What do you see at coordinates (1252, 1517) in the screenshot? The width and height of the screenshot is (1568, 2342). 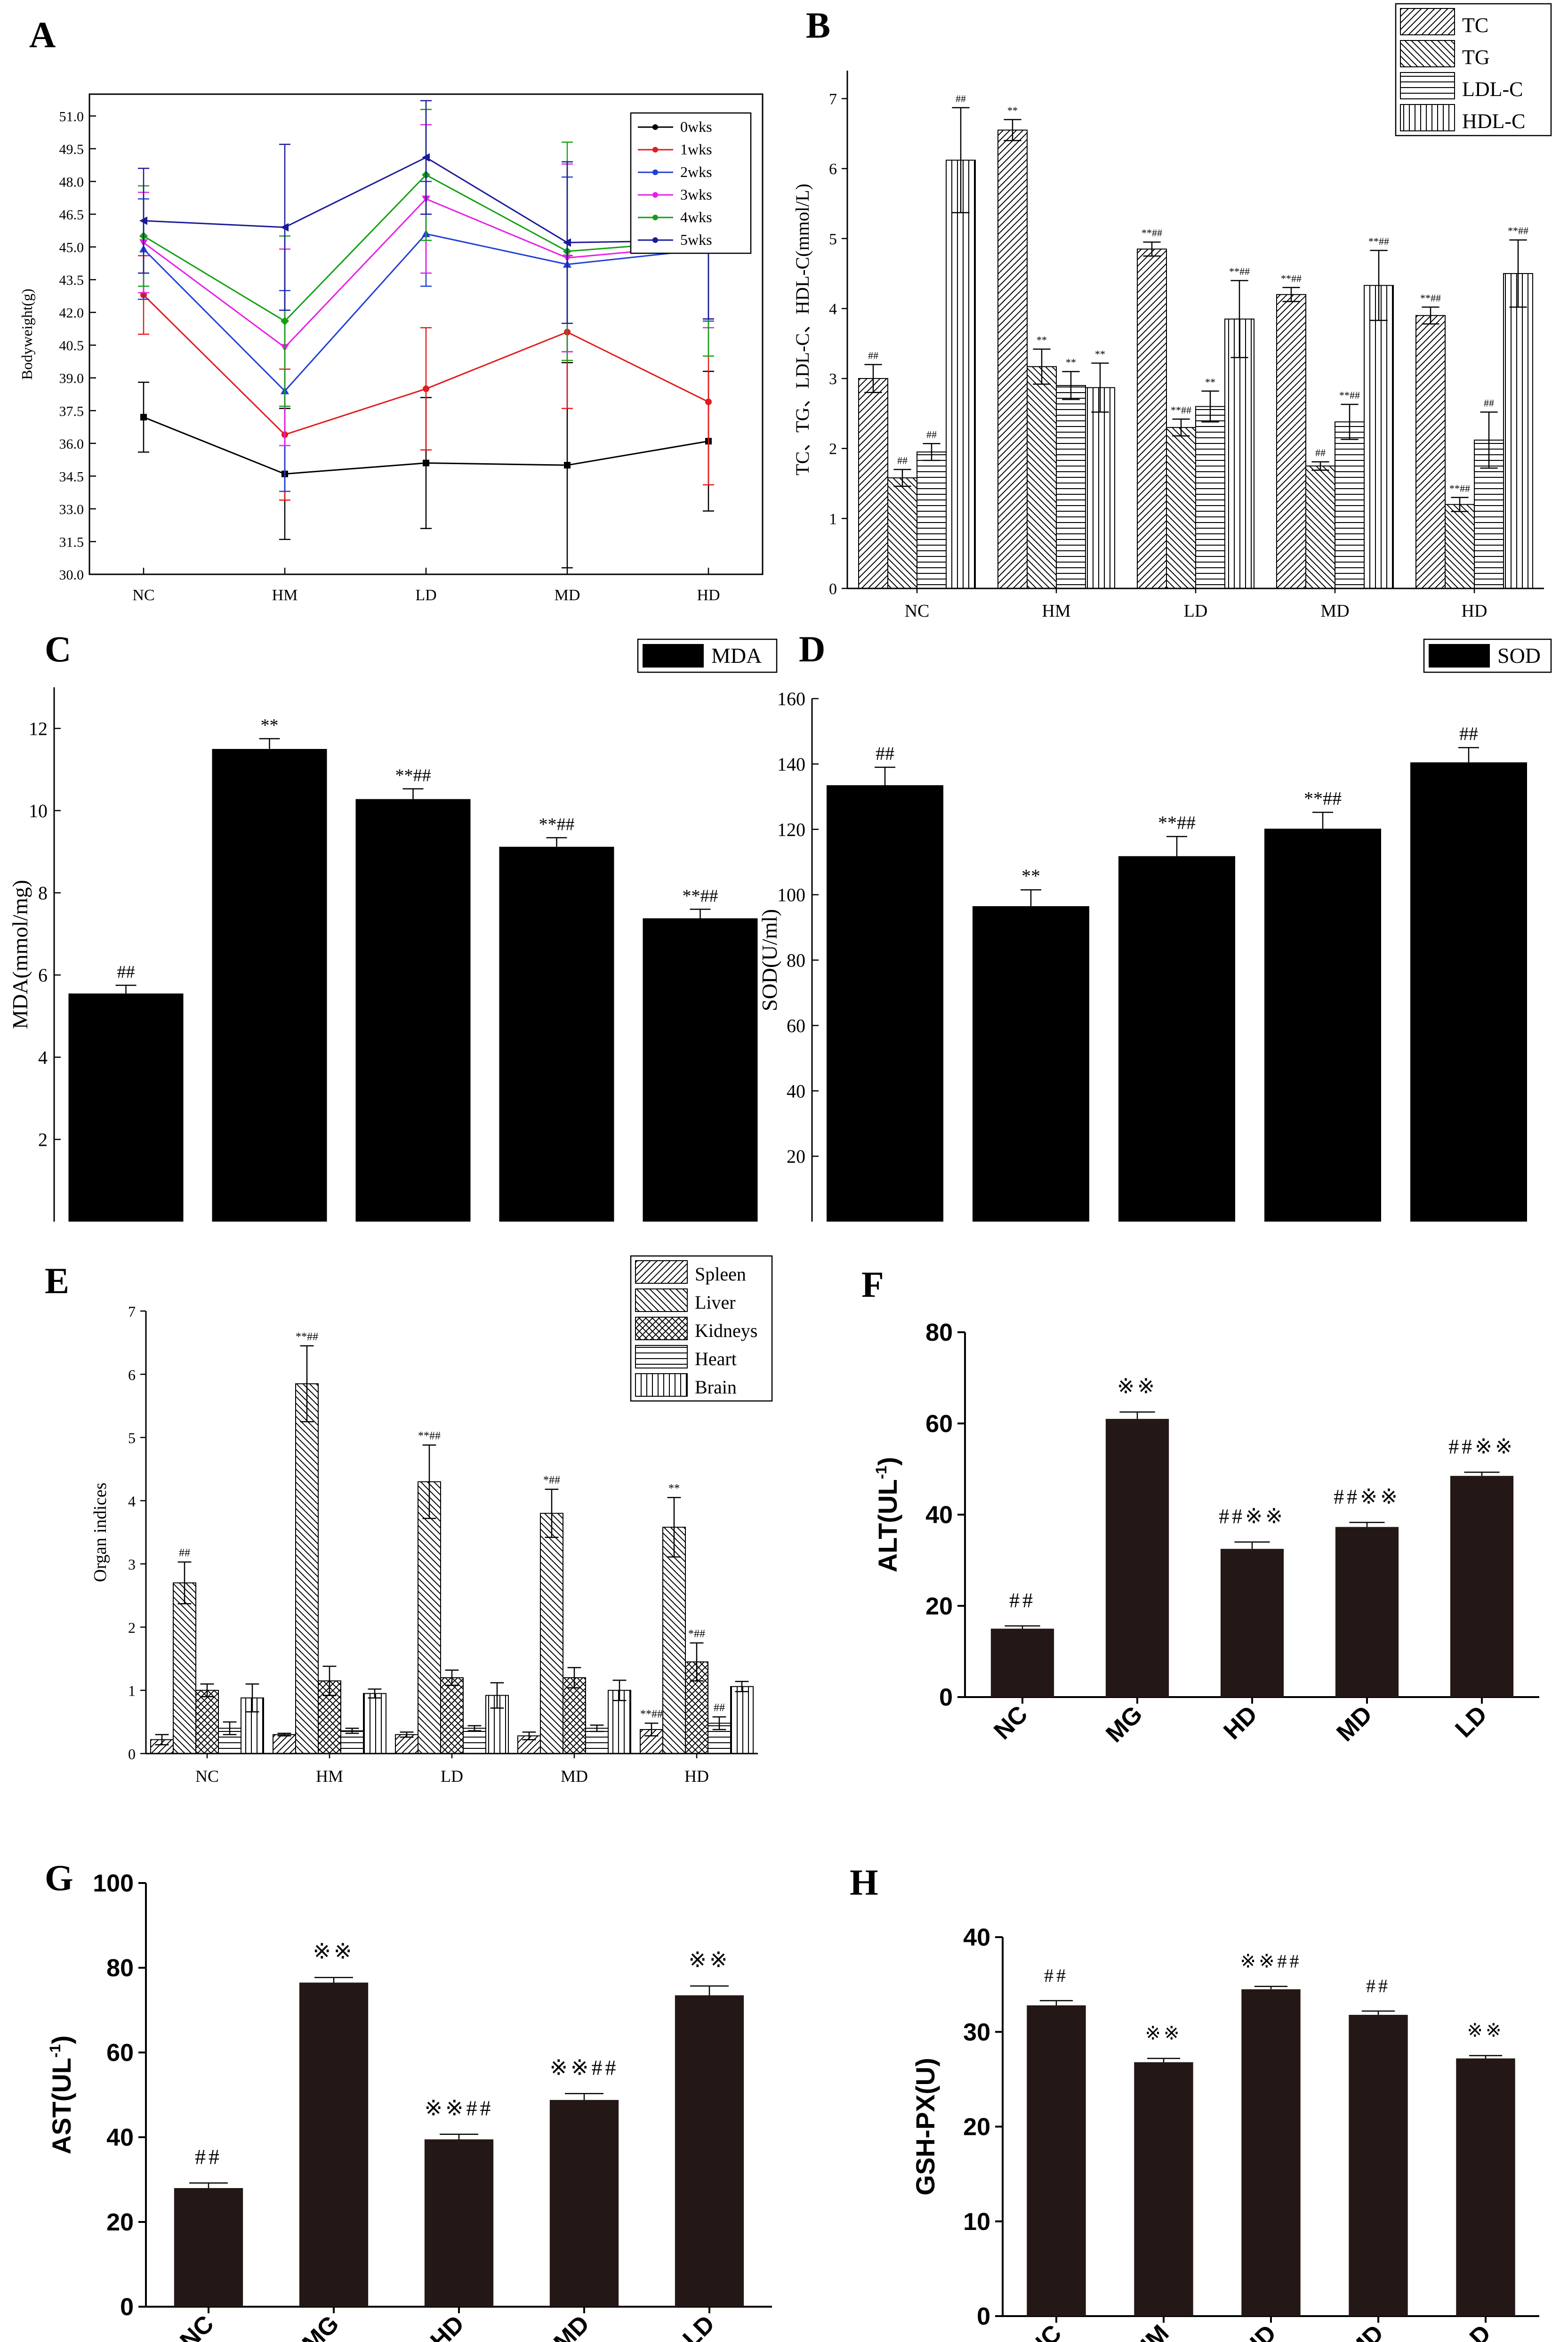 I see `chart-f-sig-mark: ##※※` at bounding box center [1252, 1517].